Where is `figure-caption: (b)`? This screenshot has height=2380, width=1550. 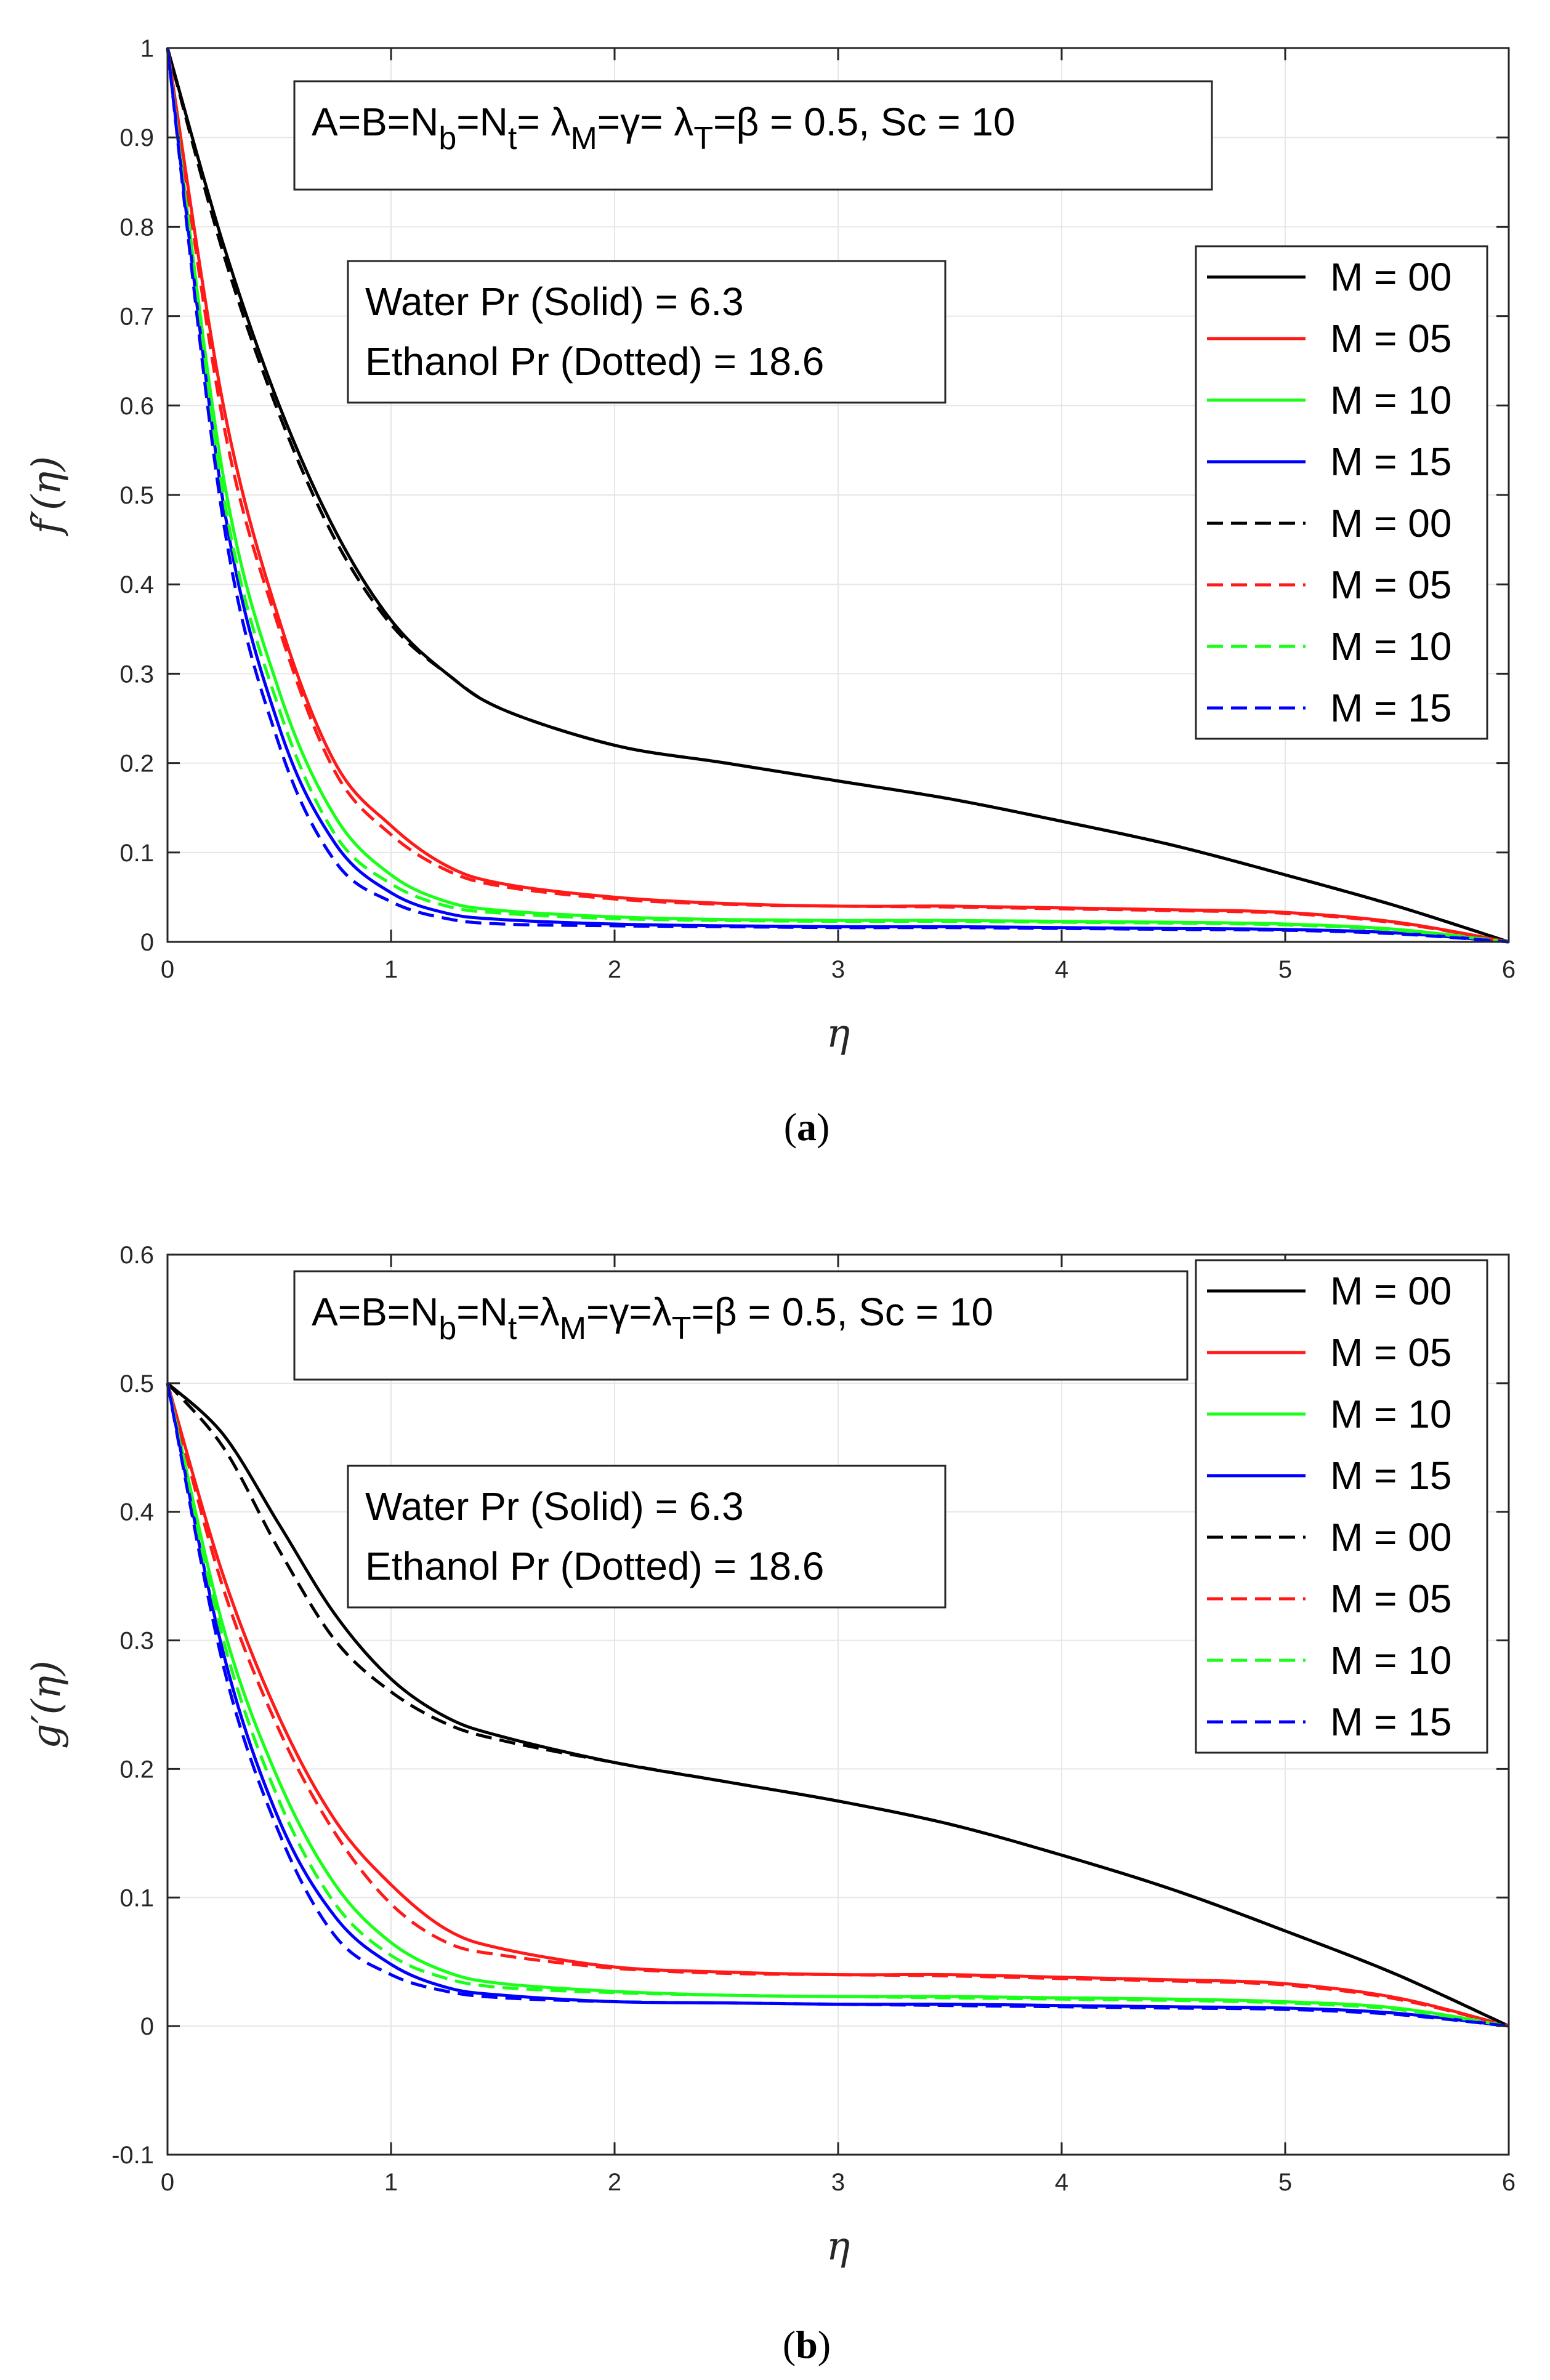
figure-caption: (b) is located at coordinates (807, 2345).